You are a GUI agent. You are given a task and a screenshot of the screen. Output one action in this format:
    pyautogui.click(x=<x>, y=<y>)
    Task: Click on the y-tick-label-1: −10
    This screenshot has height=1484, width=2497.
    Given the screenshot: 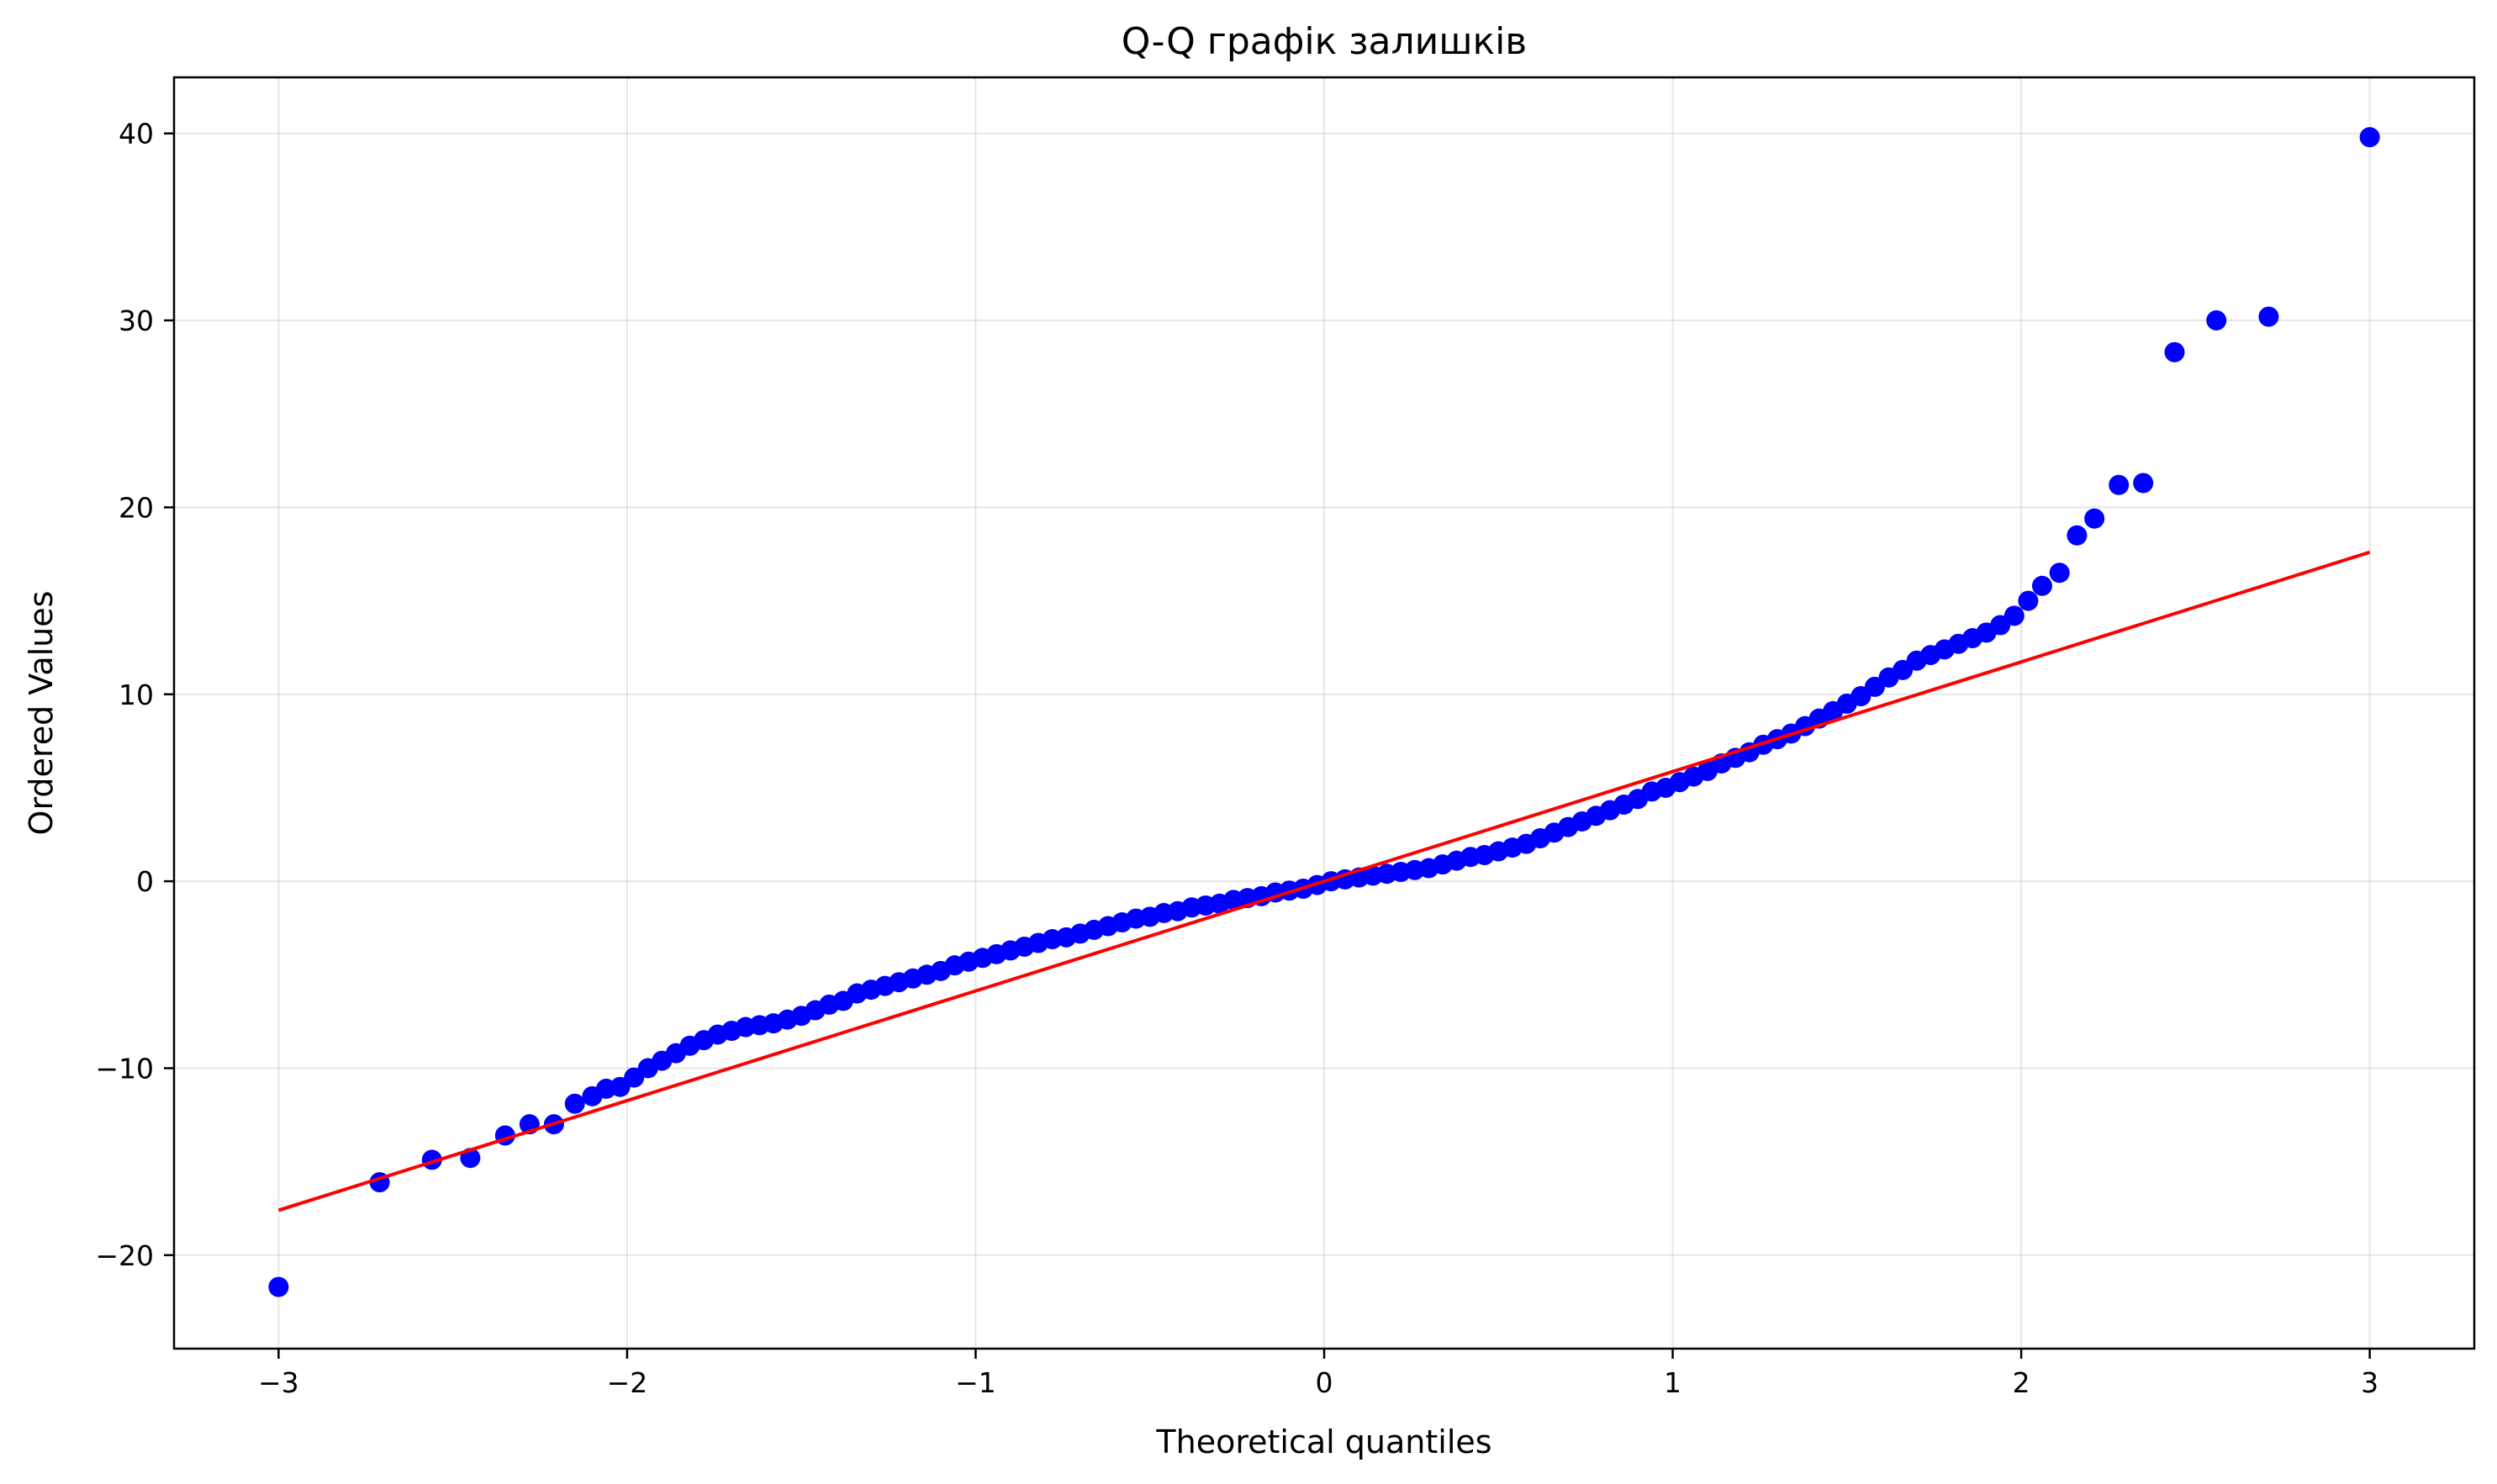 What is the action you would take?
    pyautogui.click(x=124, y=1068)
    